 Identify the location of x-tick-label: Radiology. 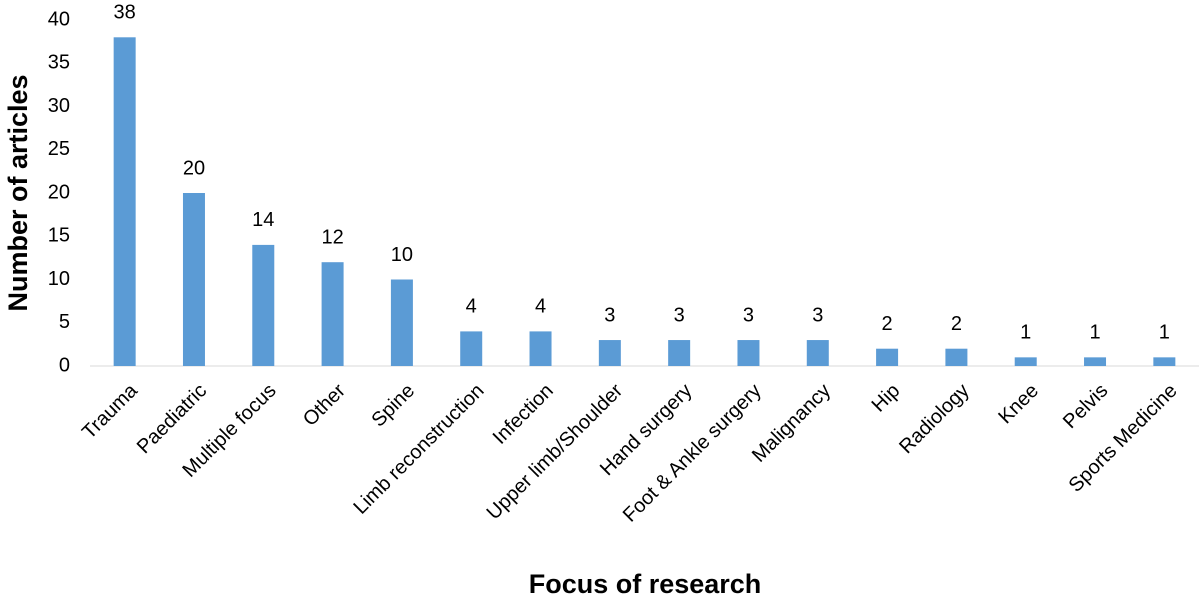
(934, 419).